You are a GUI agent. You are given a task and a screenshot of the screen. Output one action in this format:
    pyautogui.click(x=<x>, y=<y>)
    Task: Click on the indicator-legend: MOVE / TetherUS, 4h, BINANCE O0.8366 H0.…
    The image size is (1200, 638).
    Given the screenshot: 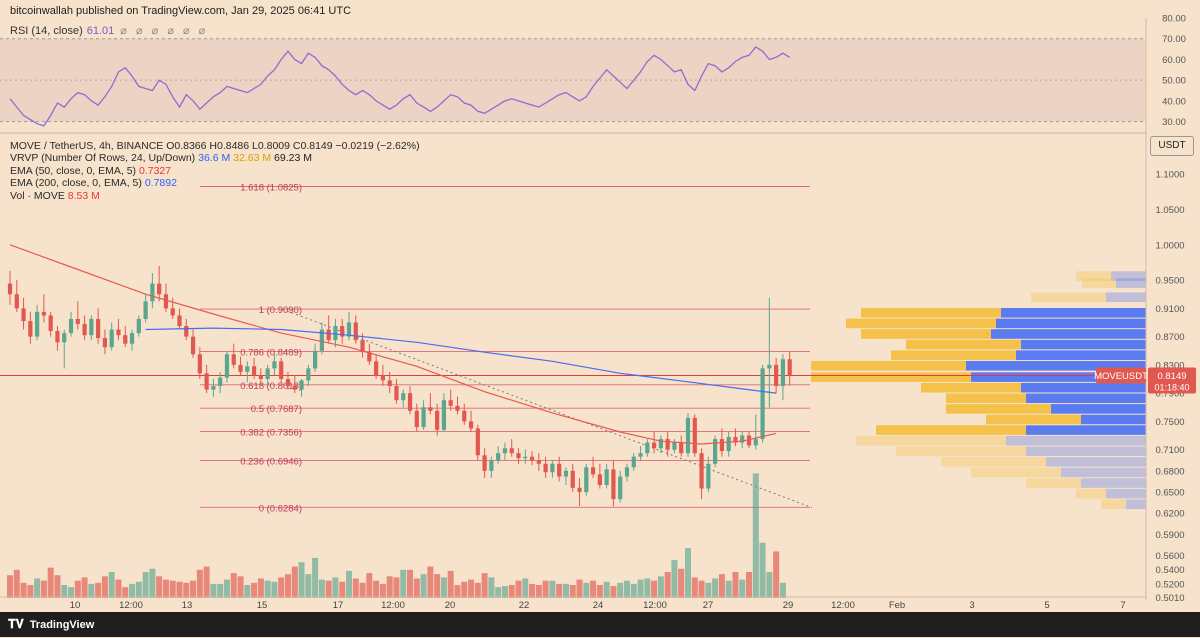 What is the action you would take?
    pyautogui.click(x=215, y=171)
    